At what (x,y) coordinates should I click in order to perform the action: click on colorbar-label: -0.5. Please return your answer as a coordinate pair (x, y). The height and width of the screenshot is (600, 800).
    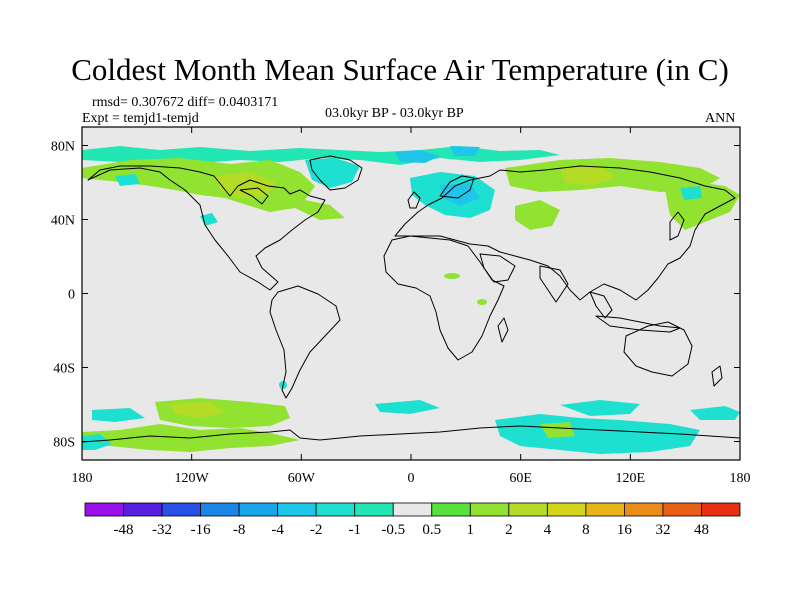
    Looking at the image, I should click on (393, 530).